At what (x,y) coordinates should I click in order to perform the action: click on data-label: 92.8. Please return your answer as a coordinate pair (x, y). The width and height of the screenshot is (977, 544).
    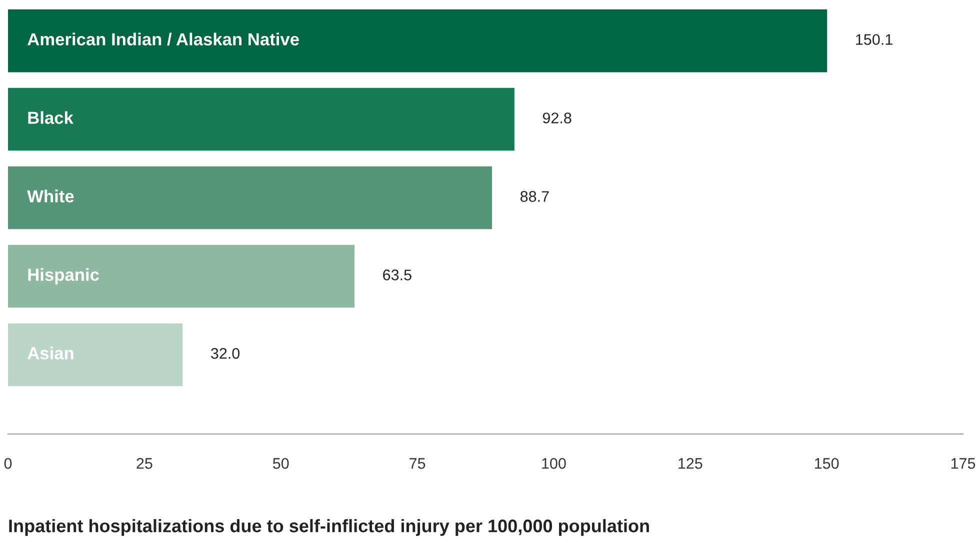
    Looking at the image, I should click on (557, 118).